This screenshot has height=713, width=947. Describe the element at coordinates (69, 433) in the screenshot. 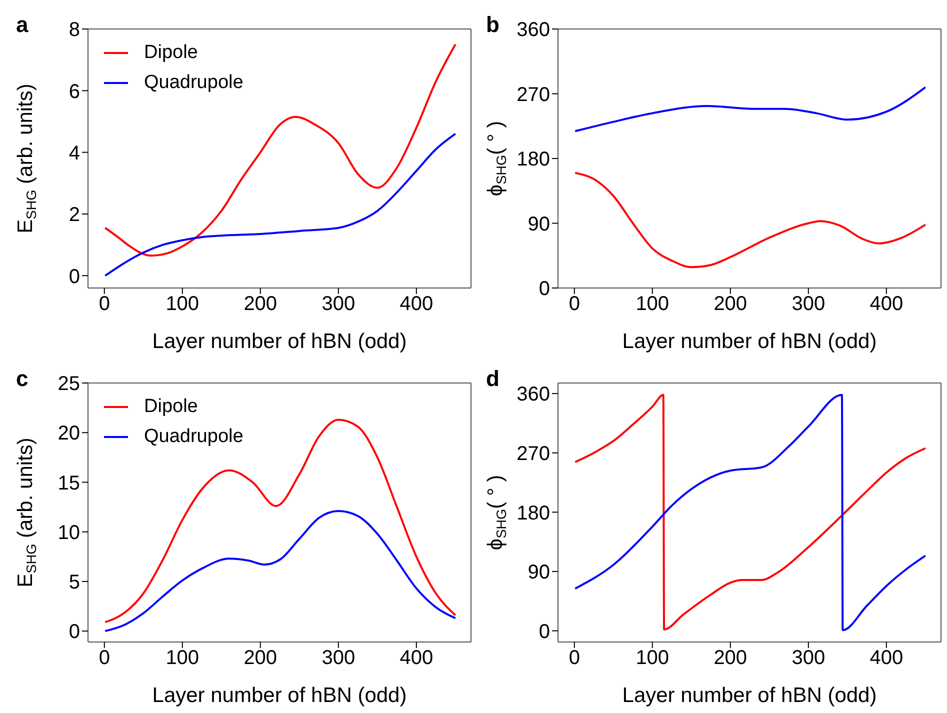

I see `y-tick-label: 20` at that location.